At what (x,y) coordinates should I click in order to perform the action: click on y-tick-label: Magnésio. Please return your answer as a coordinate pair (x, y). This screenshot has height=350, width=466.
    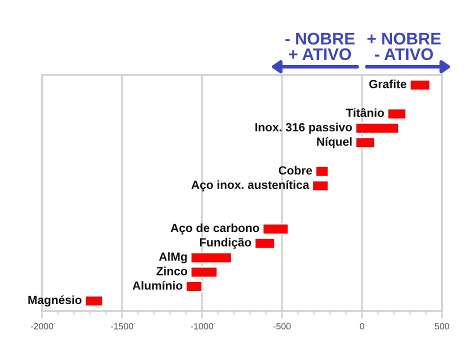
    Looking at the image, I should click on (55, 301).